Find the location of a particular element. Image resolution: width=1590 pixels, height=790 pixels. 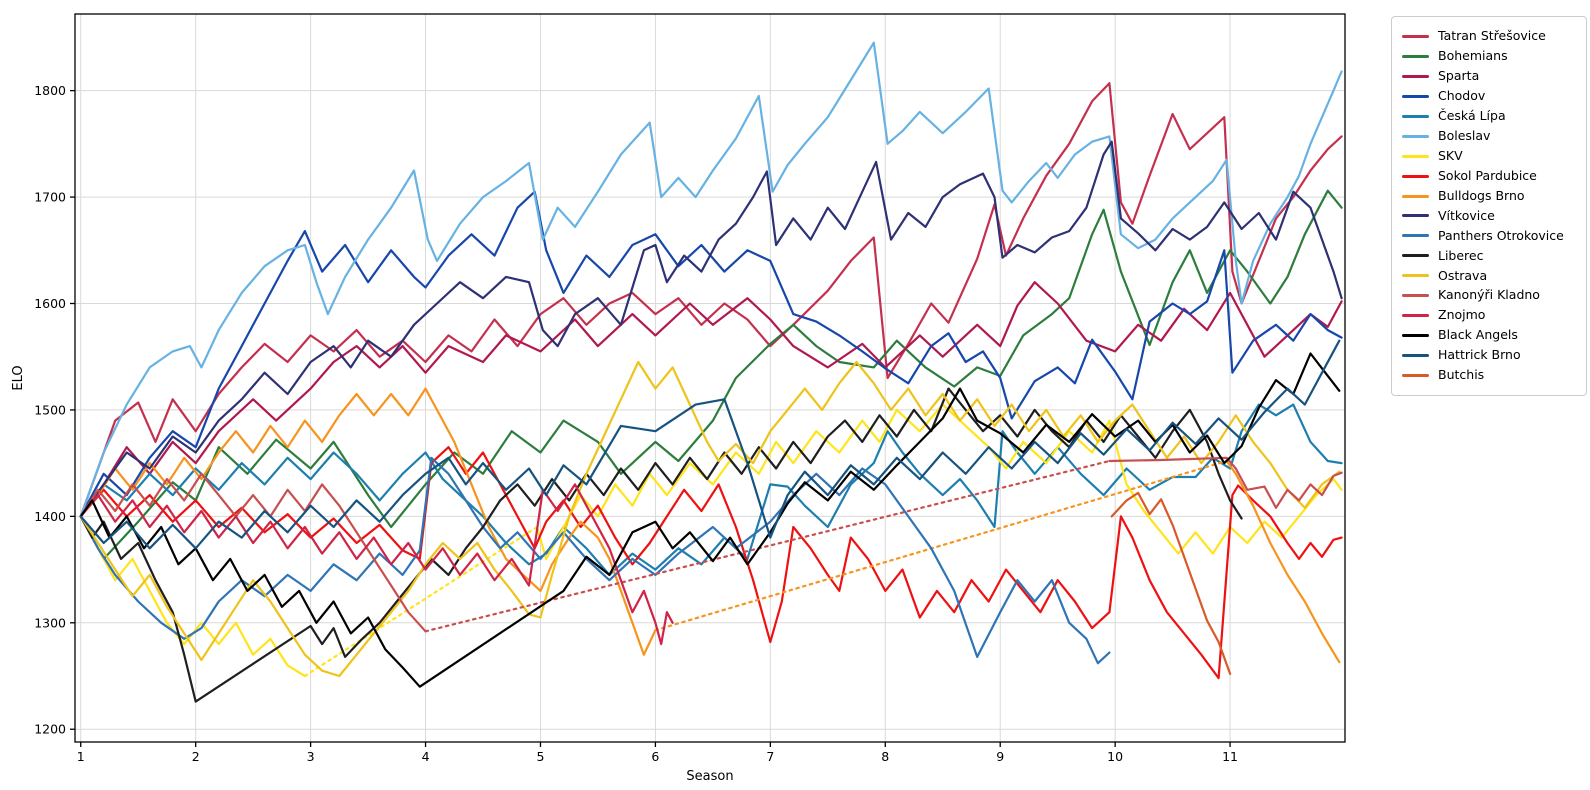

legend-label: Hattrick Brno is located at coordinates (1479, 355).